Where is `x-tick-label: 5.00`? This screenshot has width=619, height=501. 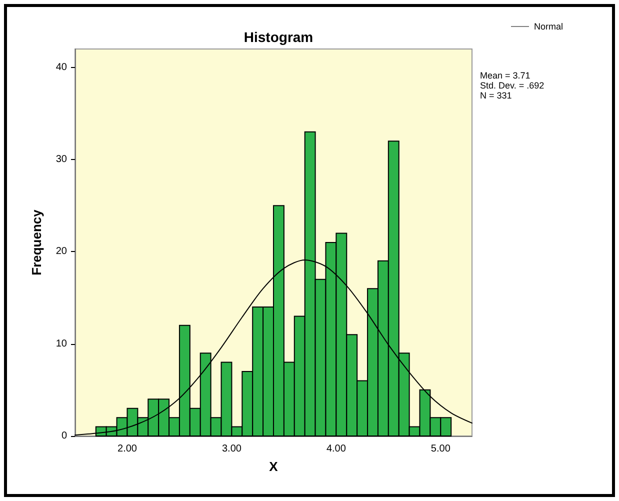 x-tick-label: 5.00 is located at coordinates (440, 449).